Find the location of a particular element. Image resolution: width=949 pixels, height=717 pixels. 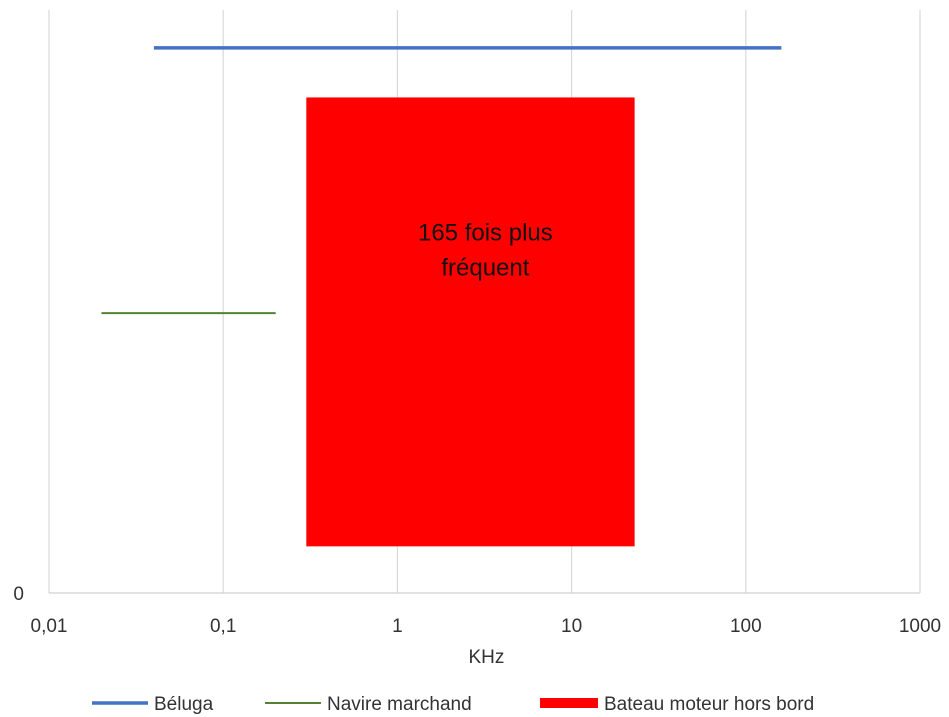

x-tick-label: 0,01 is located at coordinates (49, 626).